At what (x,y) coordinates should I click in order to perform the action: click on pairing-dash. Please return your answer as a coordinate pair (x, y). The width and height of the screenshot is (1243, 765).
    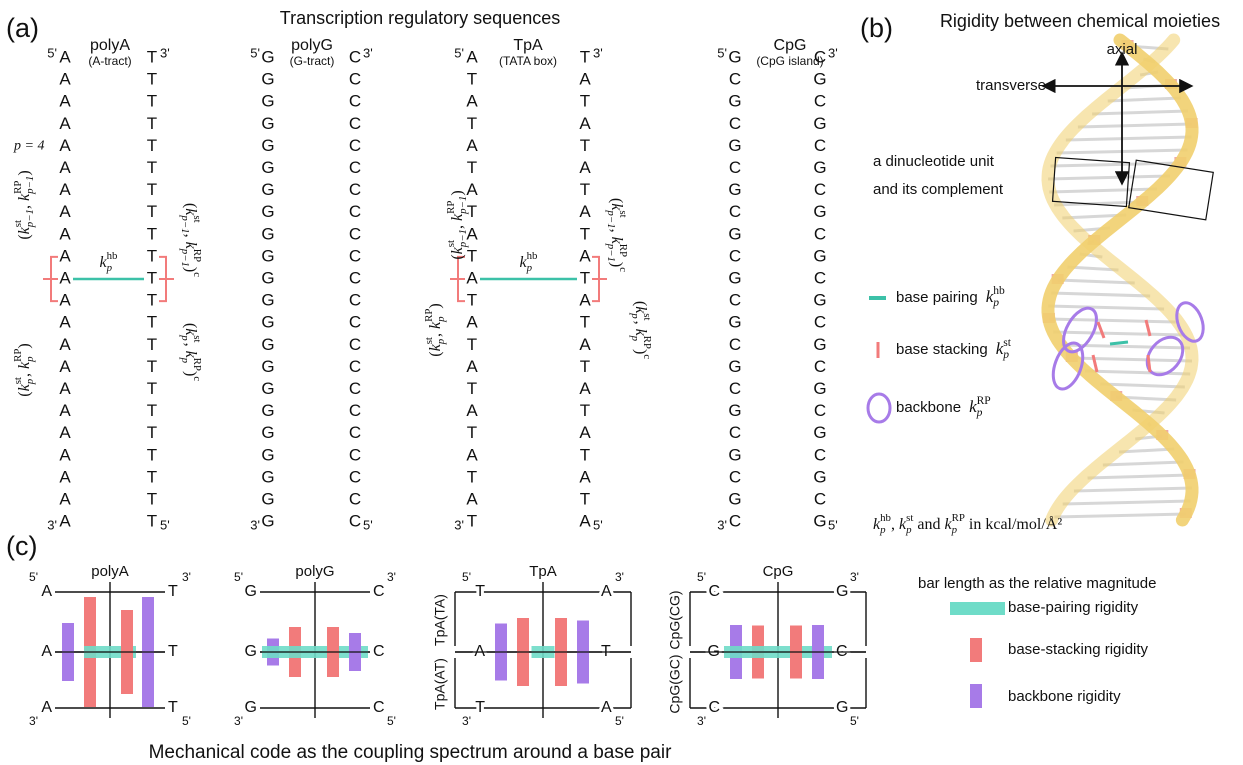
    Looking at the image, I should click on (1119, 343).